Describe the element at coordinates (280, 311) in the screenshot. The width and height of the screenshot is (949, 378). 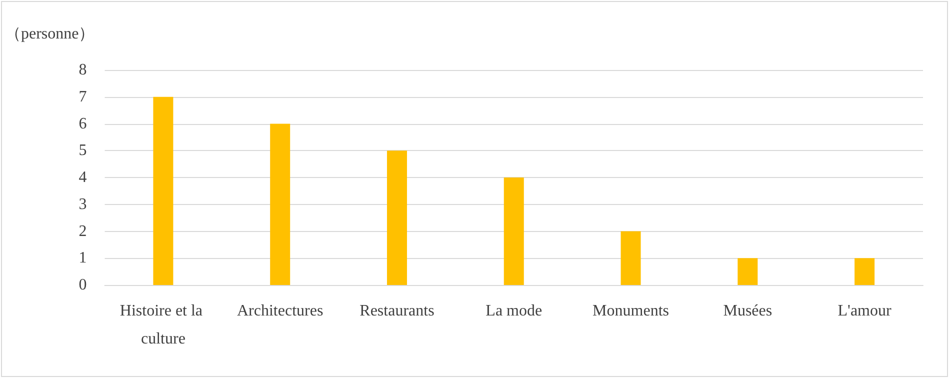
I see `x-tick-label: Architectures` at that location.